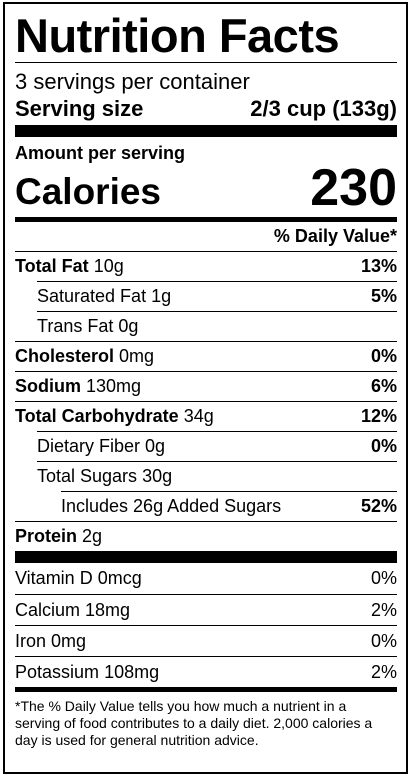 The width and height of the screenshot is (416, 780). Describe the element at coordinates (217, 476) in the screenshot. I see `nutrient-row-total-sugars: Total Sugars 30g` at that location.